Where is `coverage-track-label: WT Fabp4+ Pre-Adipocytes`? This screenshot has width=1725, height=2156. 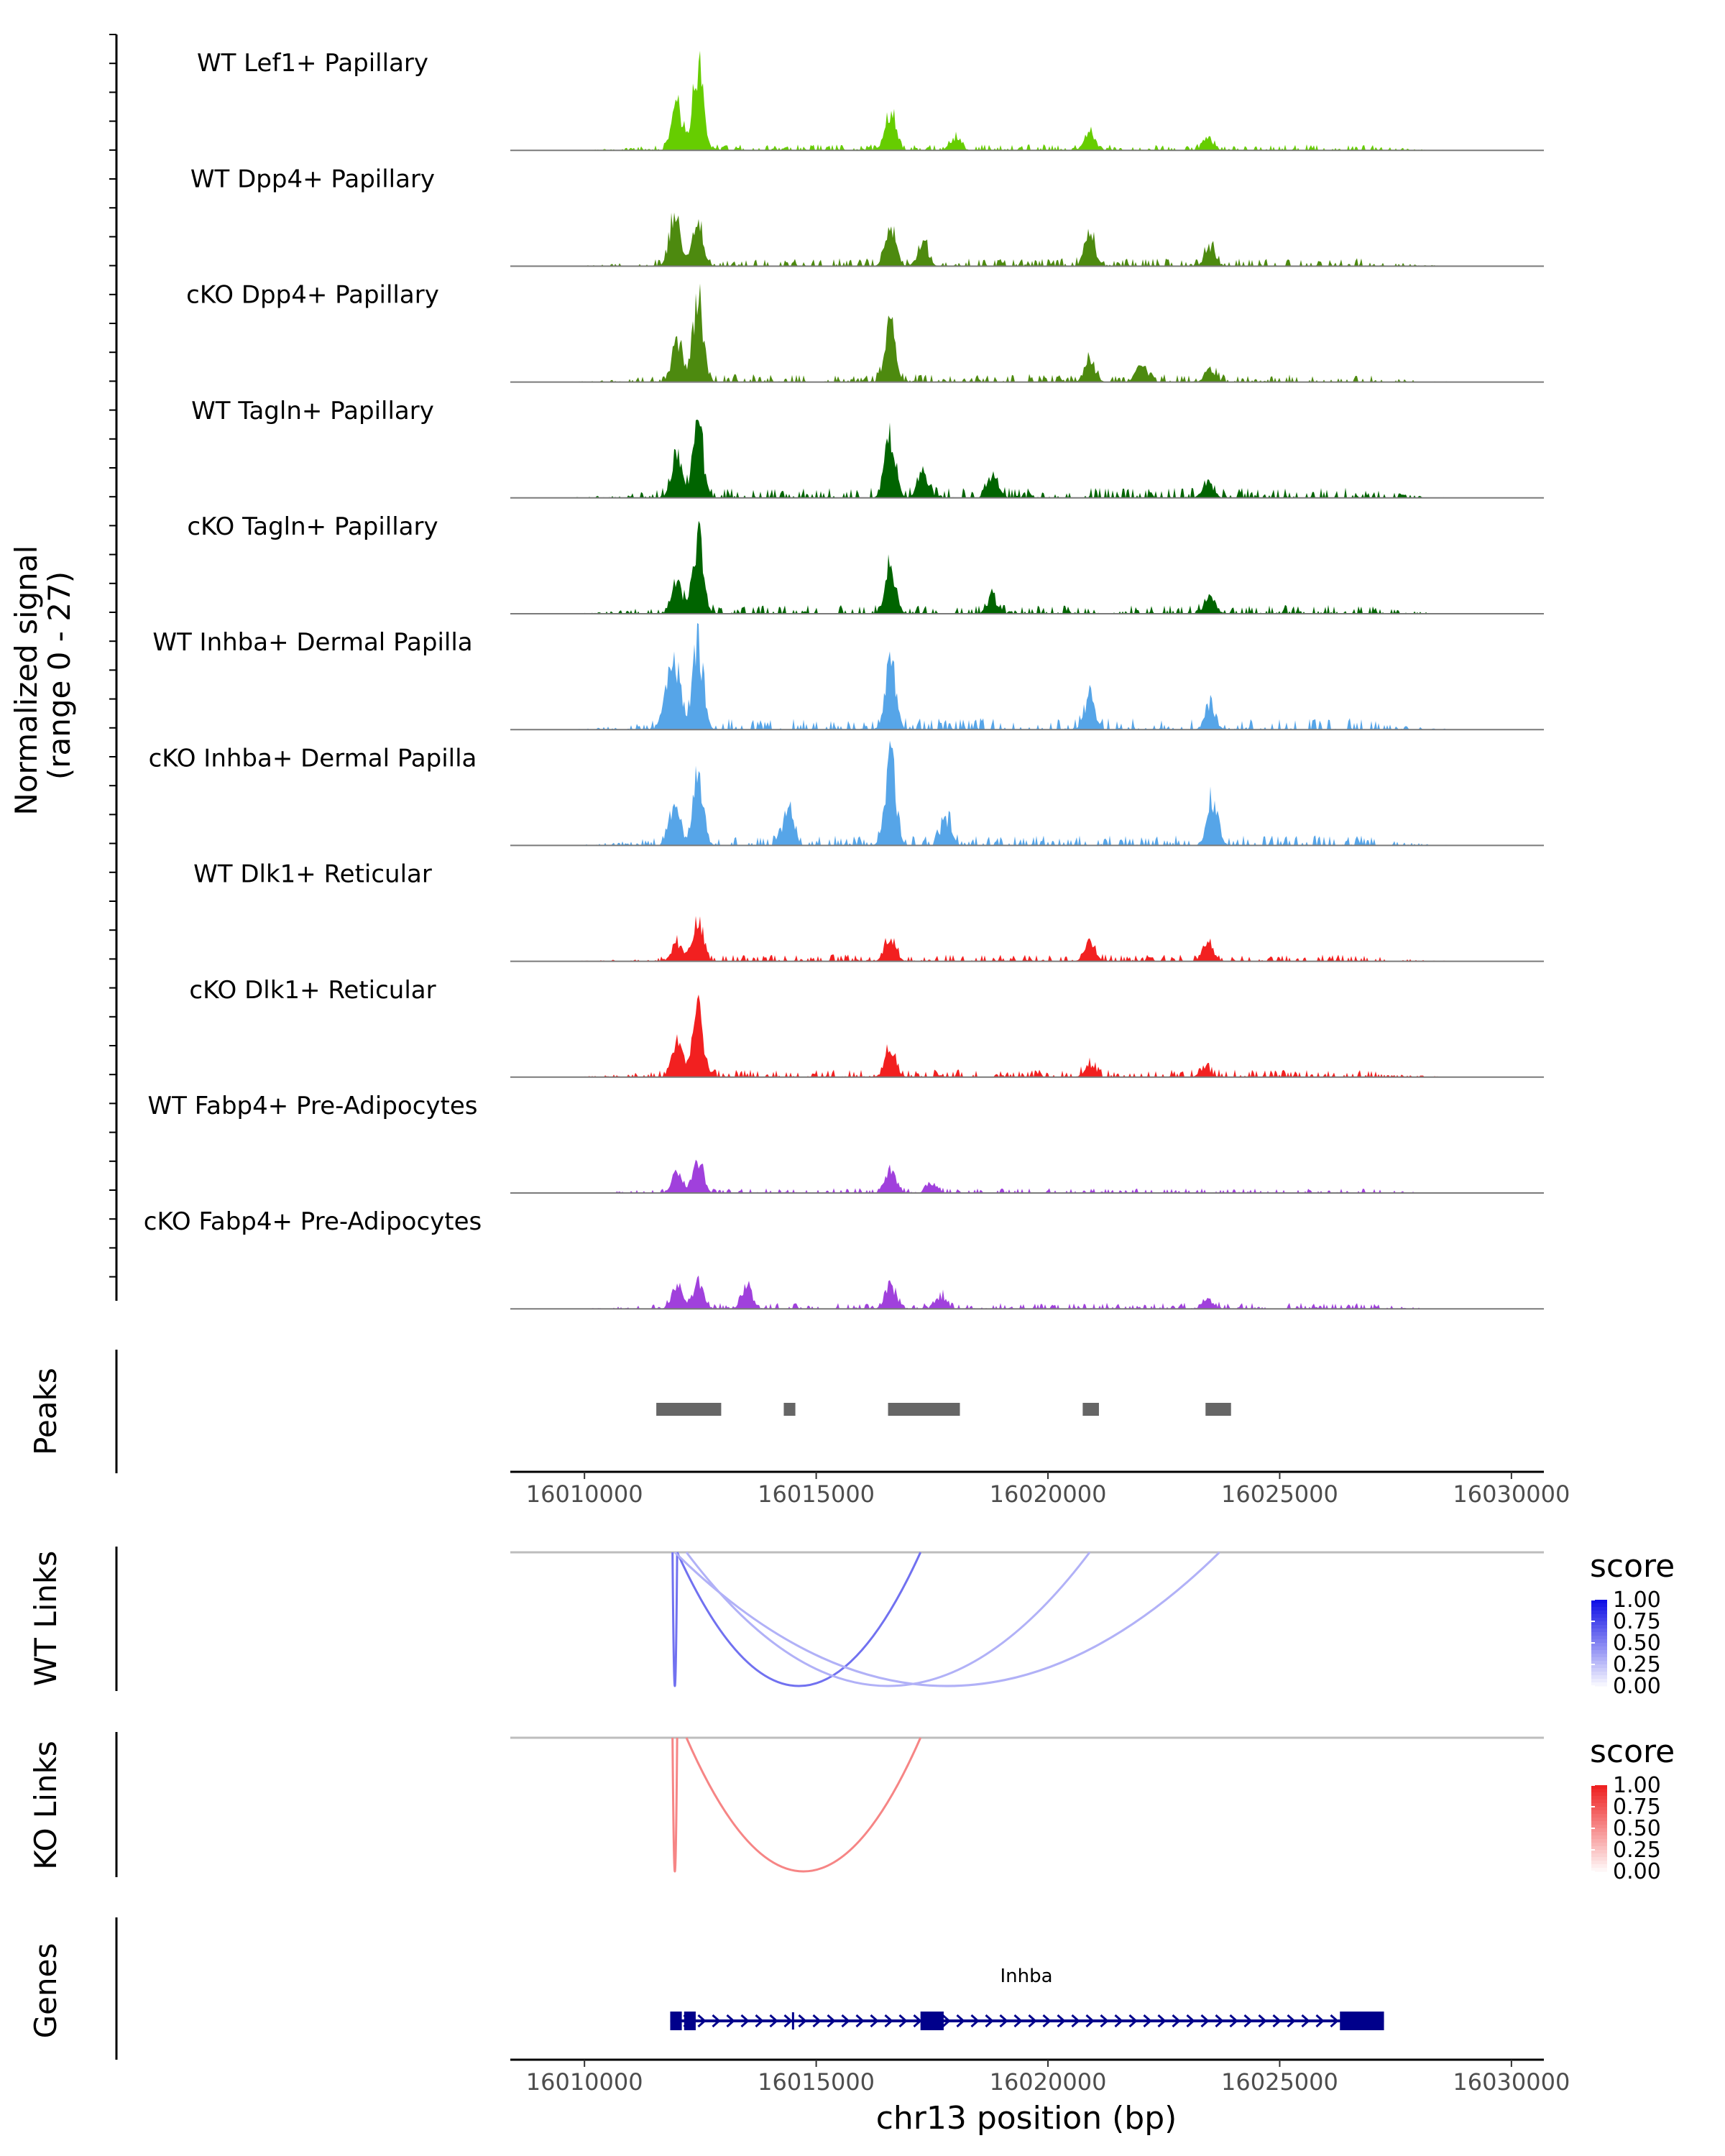 coverage-track-label: WT Fabp4+ Pre-Adipocytes is located at coordinates (313, 1106).